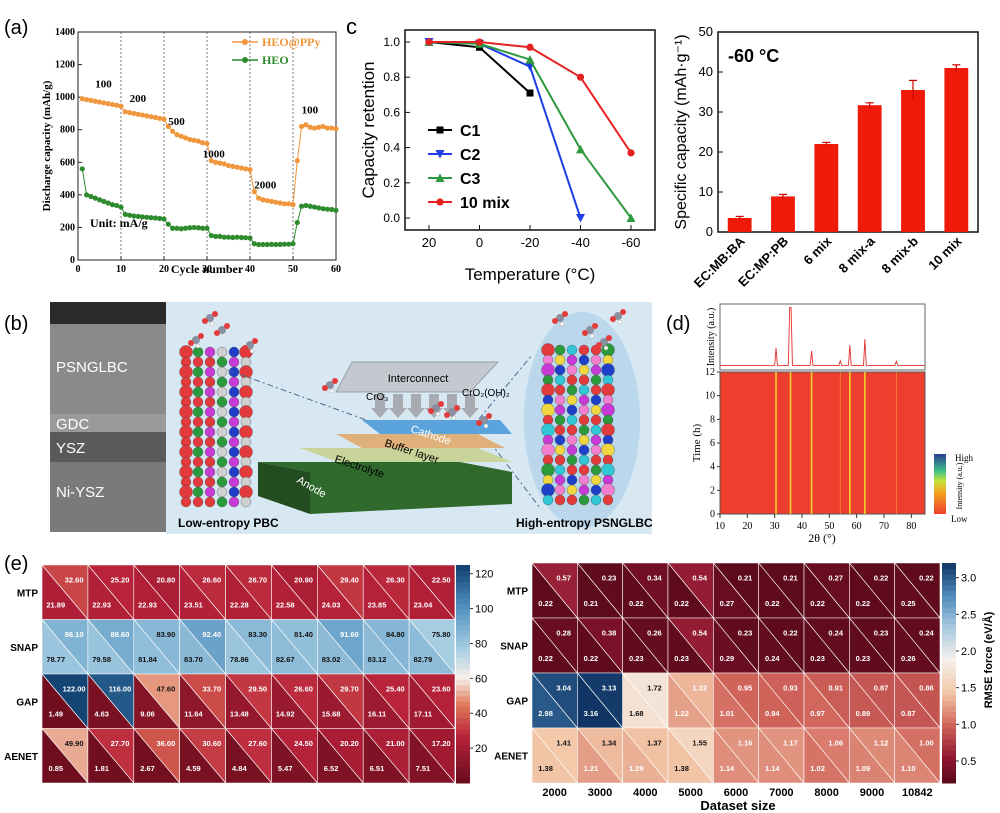 Image resolution: width=1000 pixels, height=813 pixels. I want to click on heatmap-value-upper: 3.13, so click(609, 688).